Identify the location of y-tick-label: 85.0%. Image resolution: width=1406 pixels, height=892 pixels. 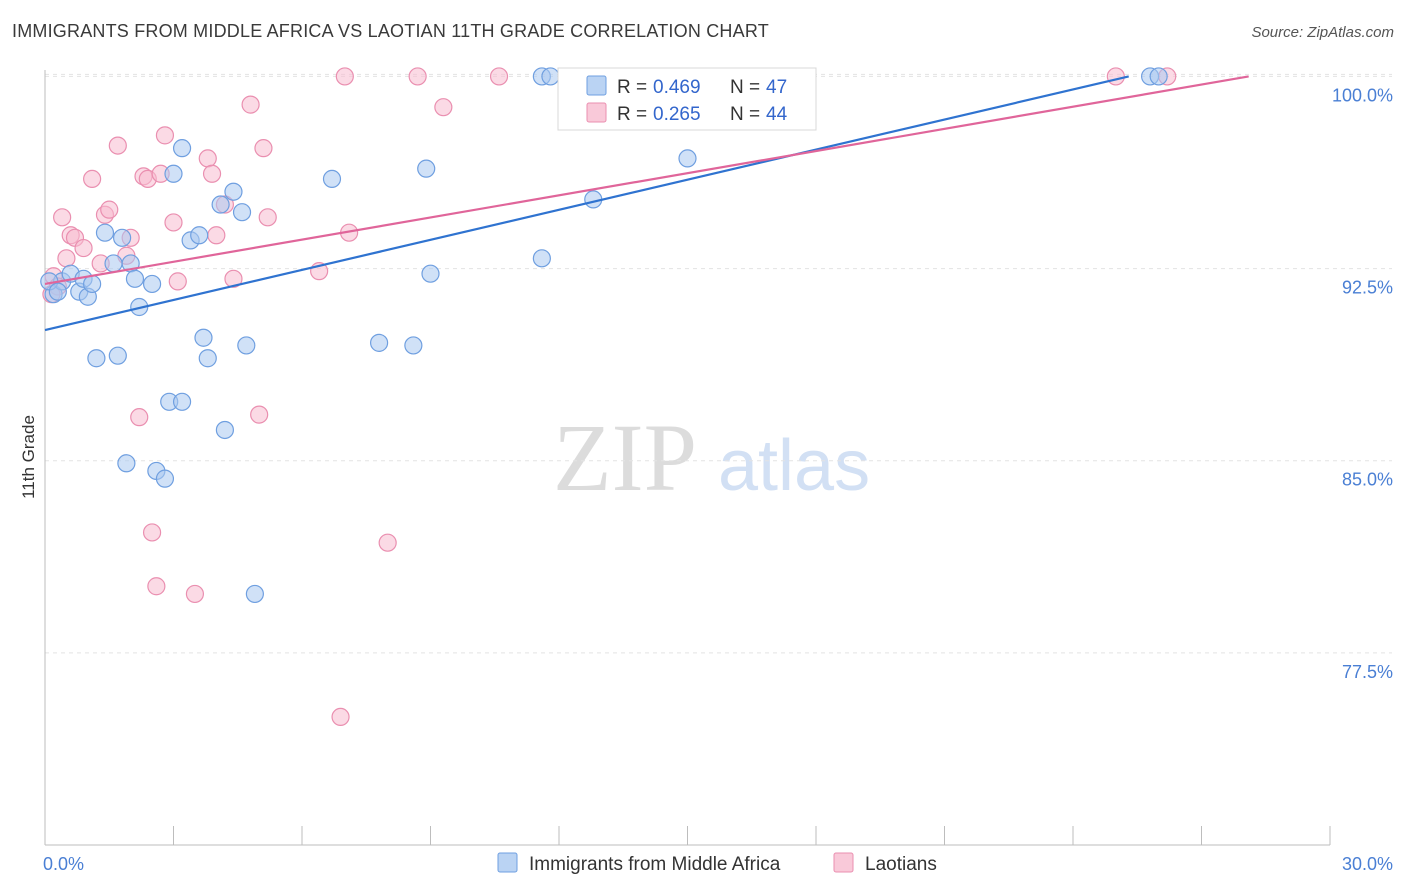
(1367, 480).